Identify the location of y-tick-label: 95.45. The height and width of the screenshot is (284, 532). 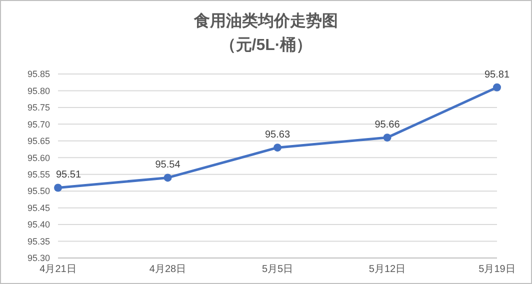
(38, 207).